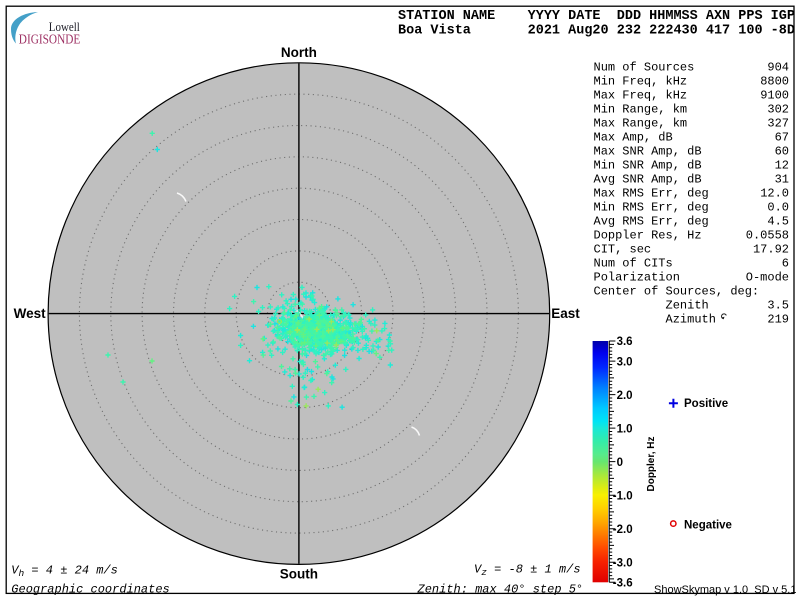 The image size is (800, 605). Describe the element at coordinates (651, 208) in the screenshot. I see `svg-text: Min RMS Err, deg` at that location.